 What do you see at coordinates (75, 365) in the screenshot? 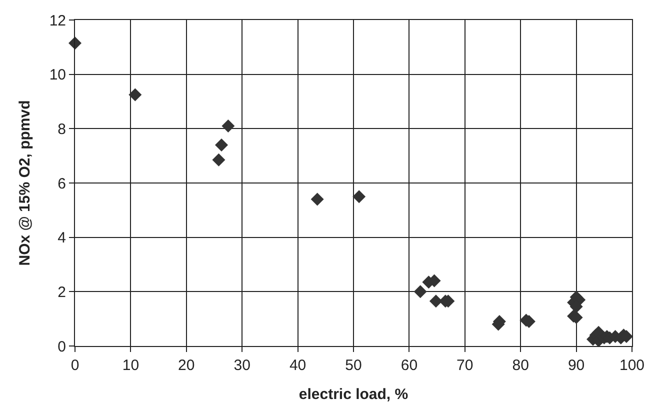
I see `x-tick-label: 0` at bounding box center [75, 365].